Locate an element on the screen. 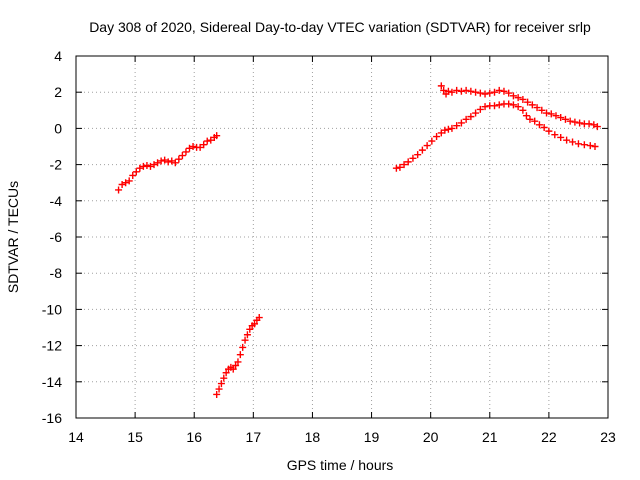 The width and height of the screenshot is (640, 480). y-tick-labels: 4 2 0 -2 -4 -6 -8 -10 -12 -14 -16 is located at coordinates (52, 237).